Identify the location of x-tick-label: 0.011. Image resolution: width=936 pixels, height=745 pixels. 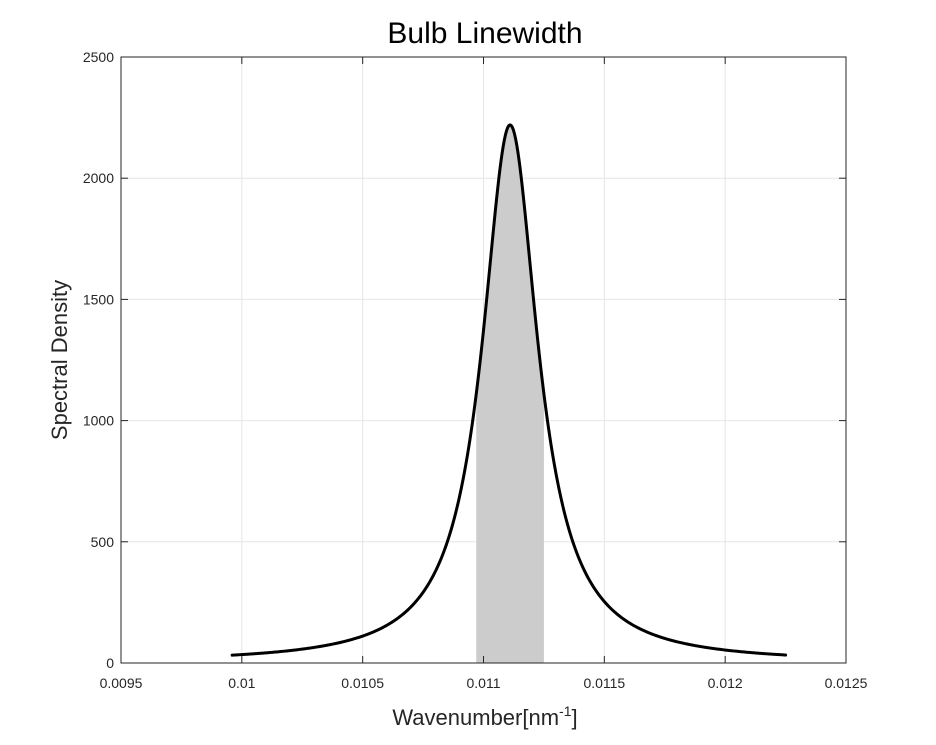
(484, 683).